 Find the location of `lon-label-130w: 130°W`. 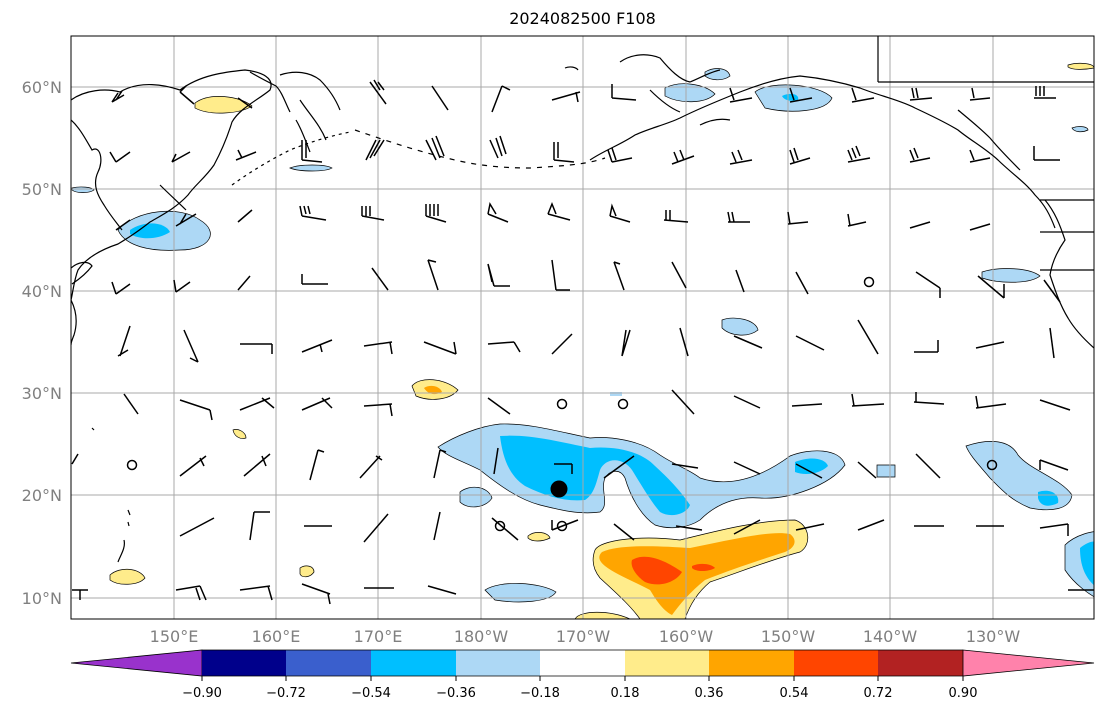

lon-label-130w: 130°W is located at coordinates (993, 636).